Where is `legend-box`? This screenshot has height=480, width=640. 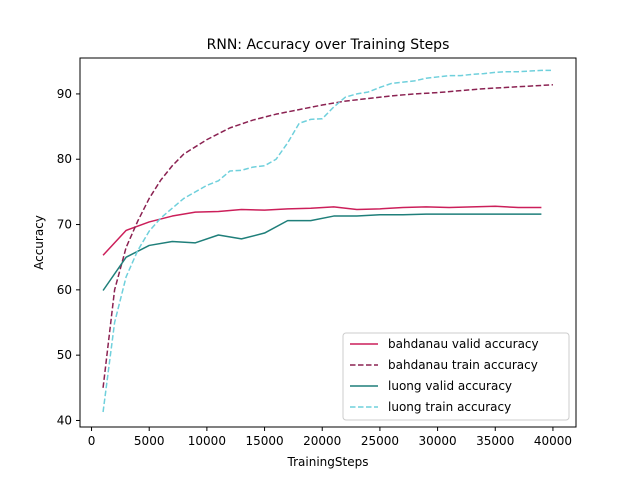
legend-box is located at coordinates (456, 376).